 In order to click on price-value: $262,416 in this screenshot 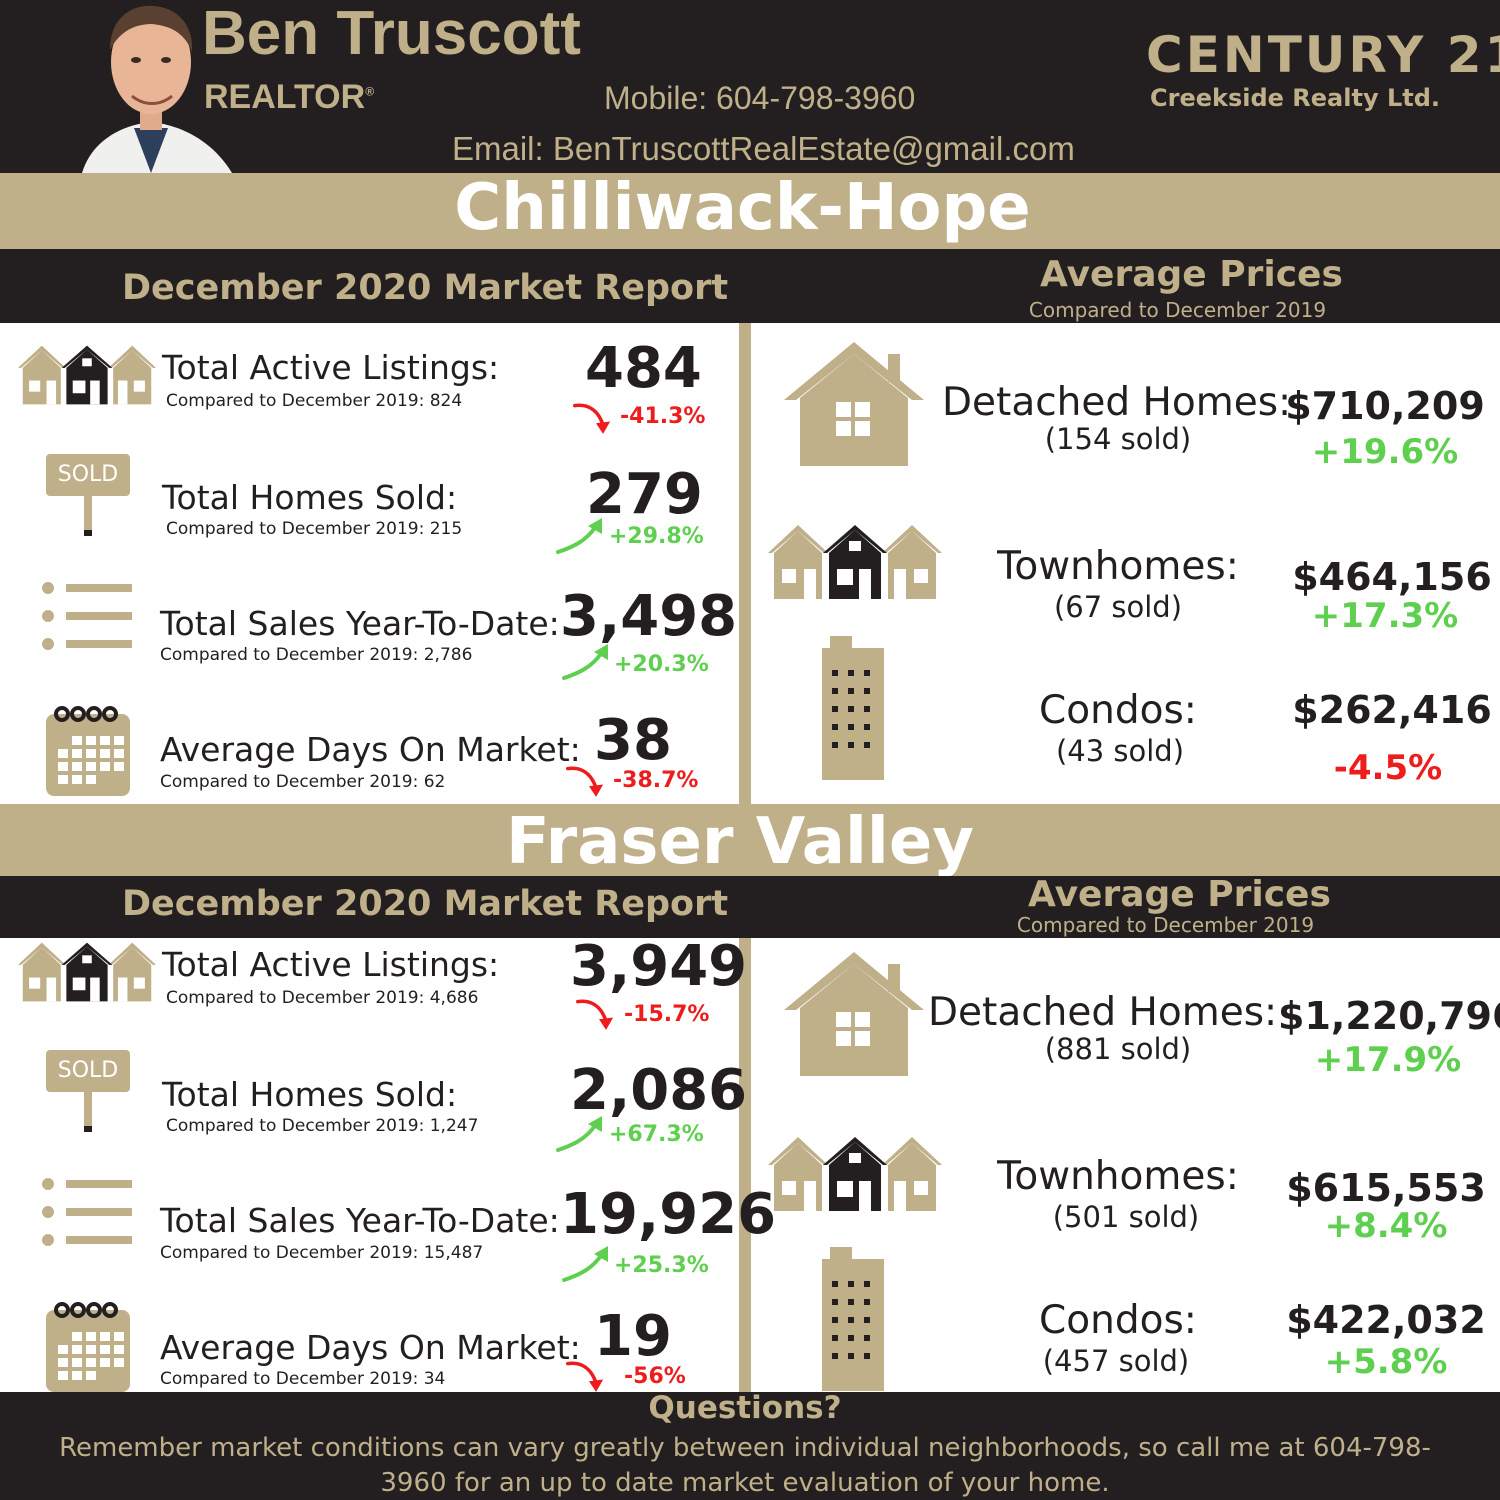, I will do `click(1392, 710)`.